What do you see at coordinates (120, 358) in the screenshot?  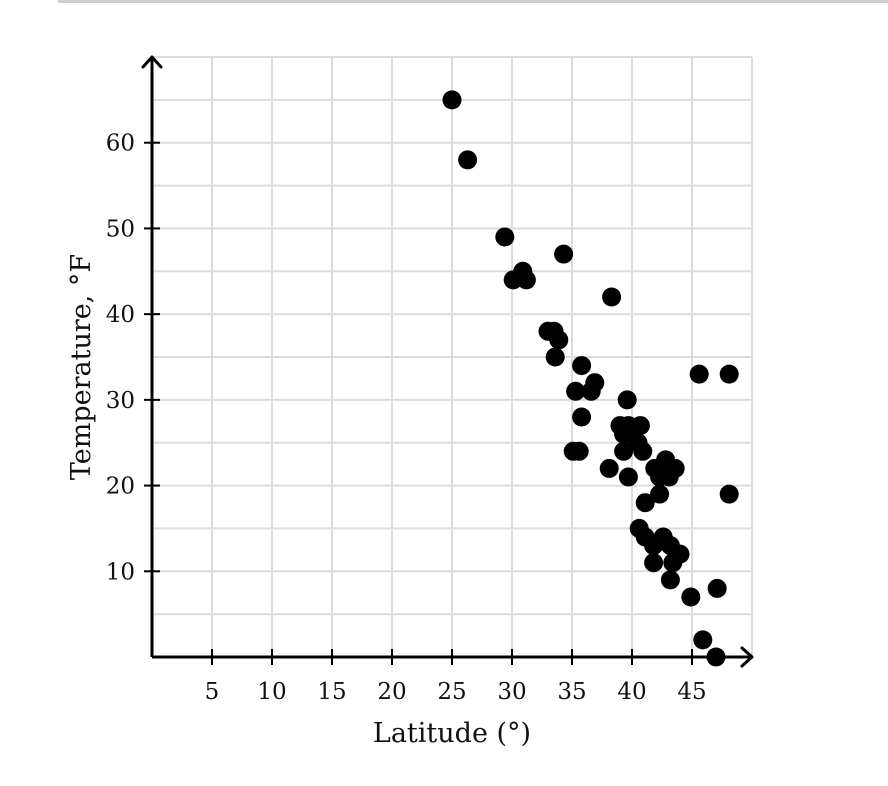 I see `y-tick-labels: 10 20 30 40 50 60` at bounding box center [120, 358].